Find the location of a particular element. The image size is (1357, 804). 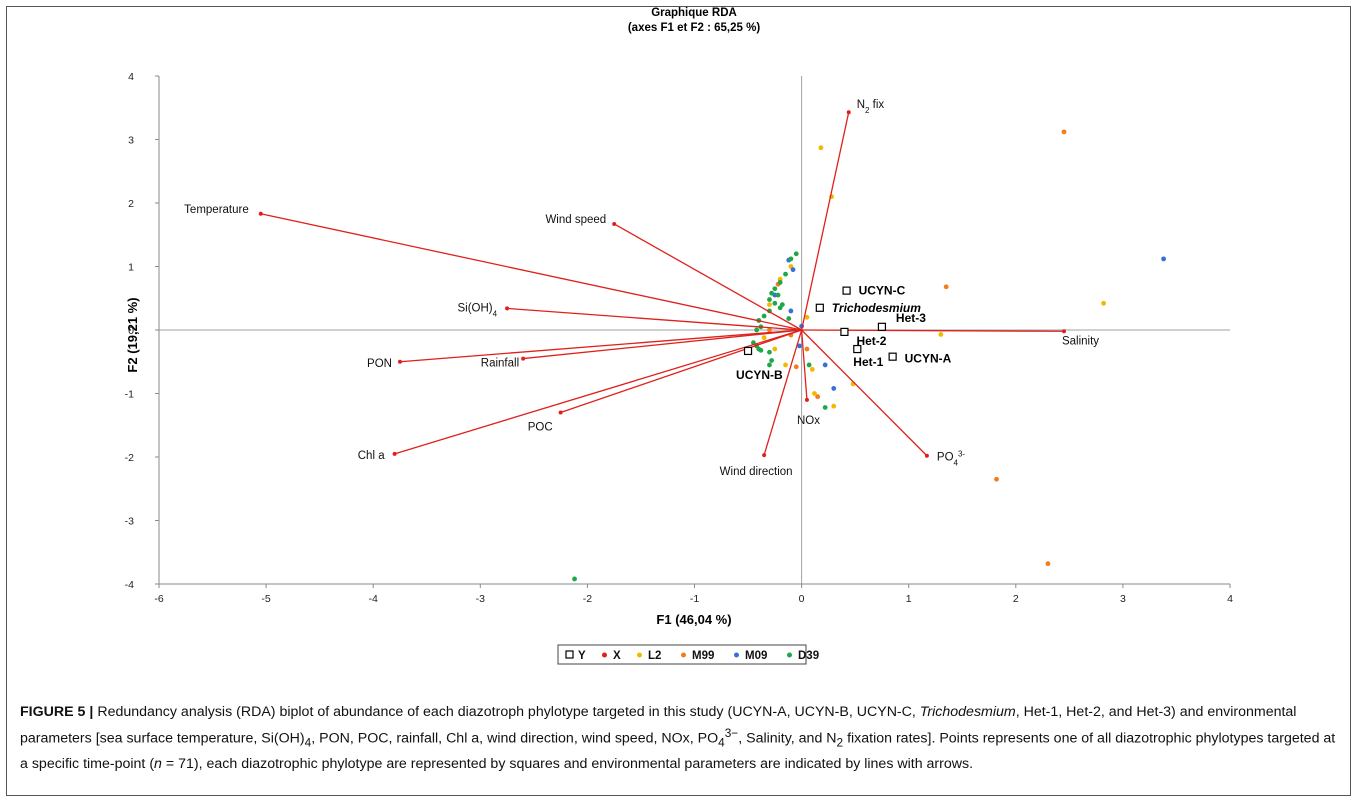

vector-line-si-oh is located at coordinates (654, 319).